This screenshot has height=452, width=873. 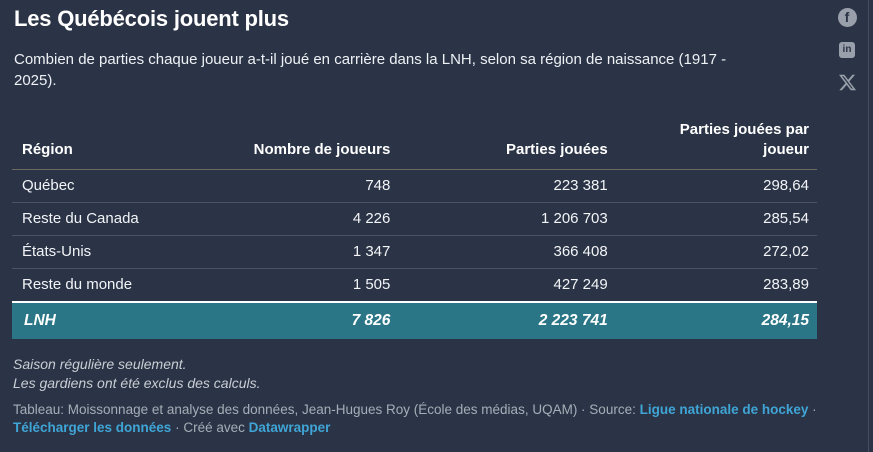 I want to click on total-players: 7 826, so click(x=302, y=320).